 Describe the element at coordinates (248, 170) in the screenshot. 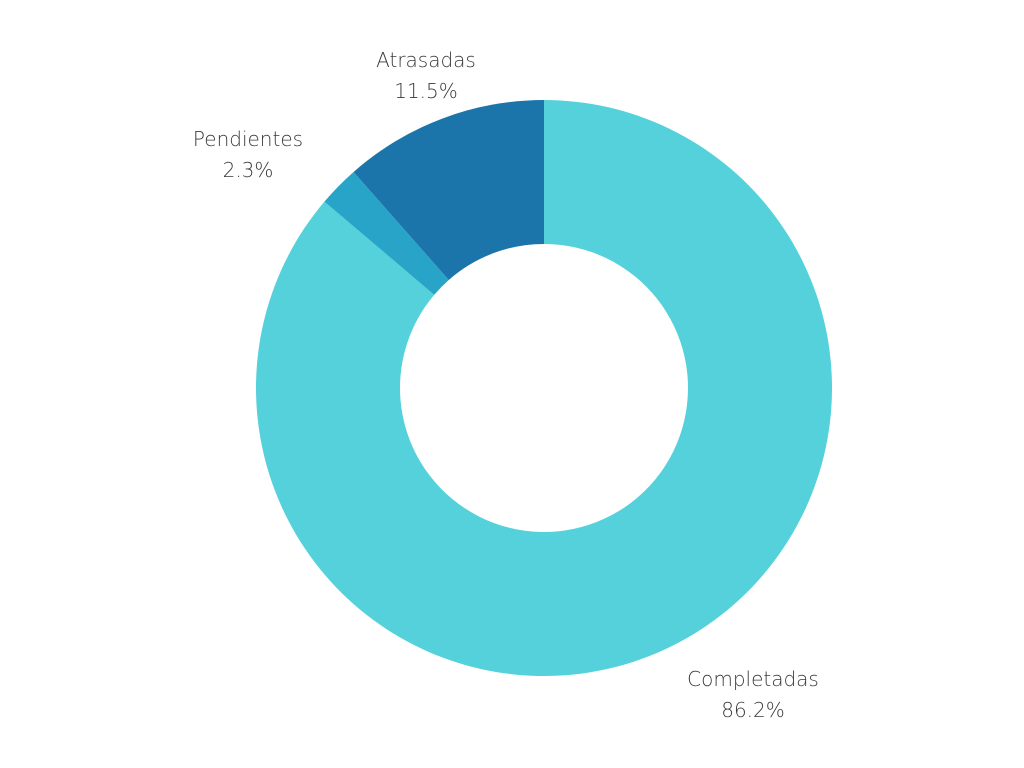

I see `label-pendientes-value: 2.3%` at that location.